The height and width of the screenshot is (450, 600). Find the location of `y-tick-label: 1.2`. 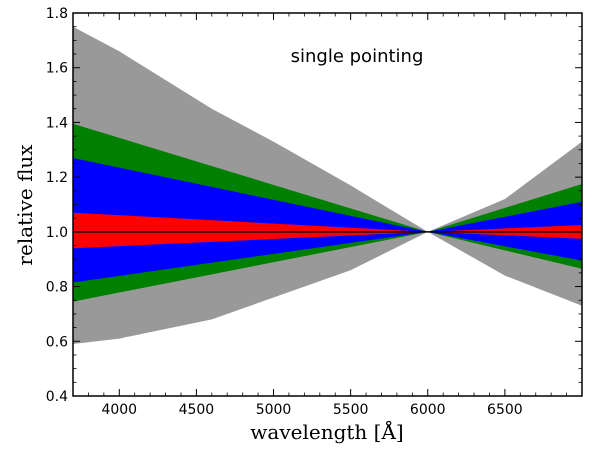

y-tick-label: 1.2 is located at coordinates (57, 178).